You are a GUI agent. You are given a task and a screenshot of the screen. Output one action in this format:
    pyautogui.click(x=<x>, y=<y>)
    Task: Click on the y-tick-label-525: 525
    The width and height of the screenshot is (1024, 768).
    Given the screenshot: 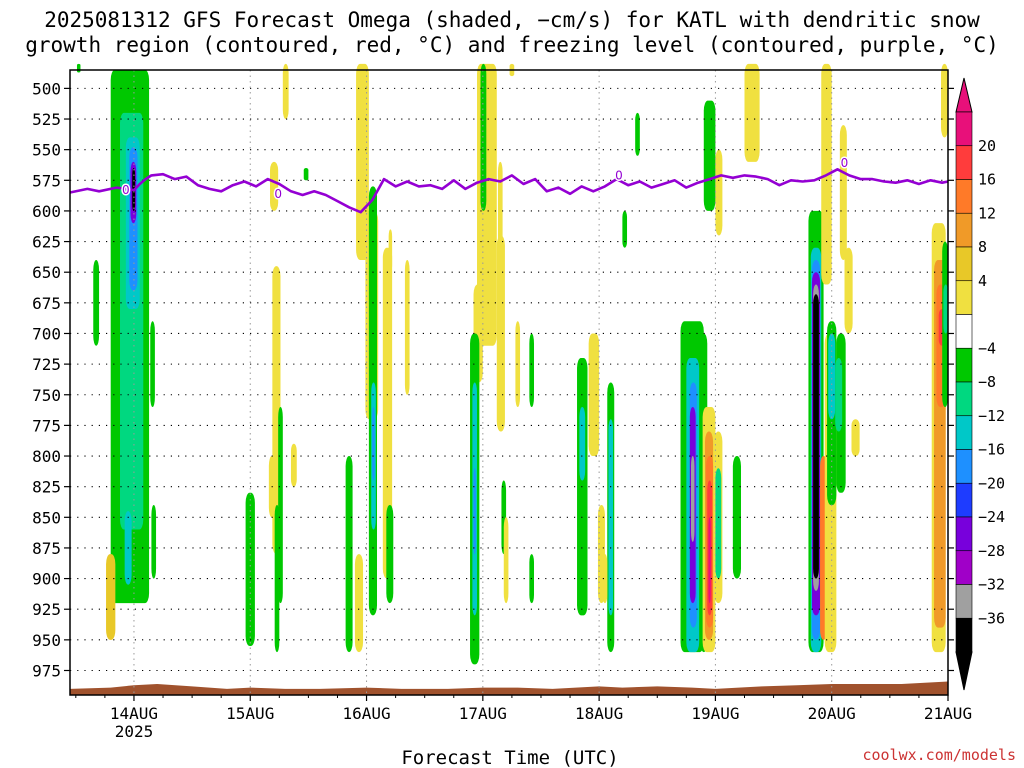 What is the action you would take?
    pyautogui.click(x=46, y=119)
    